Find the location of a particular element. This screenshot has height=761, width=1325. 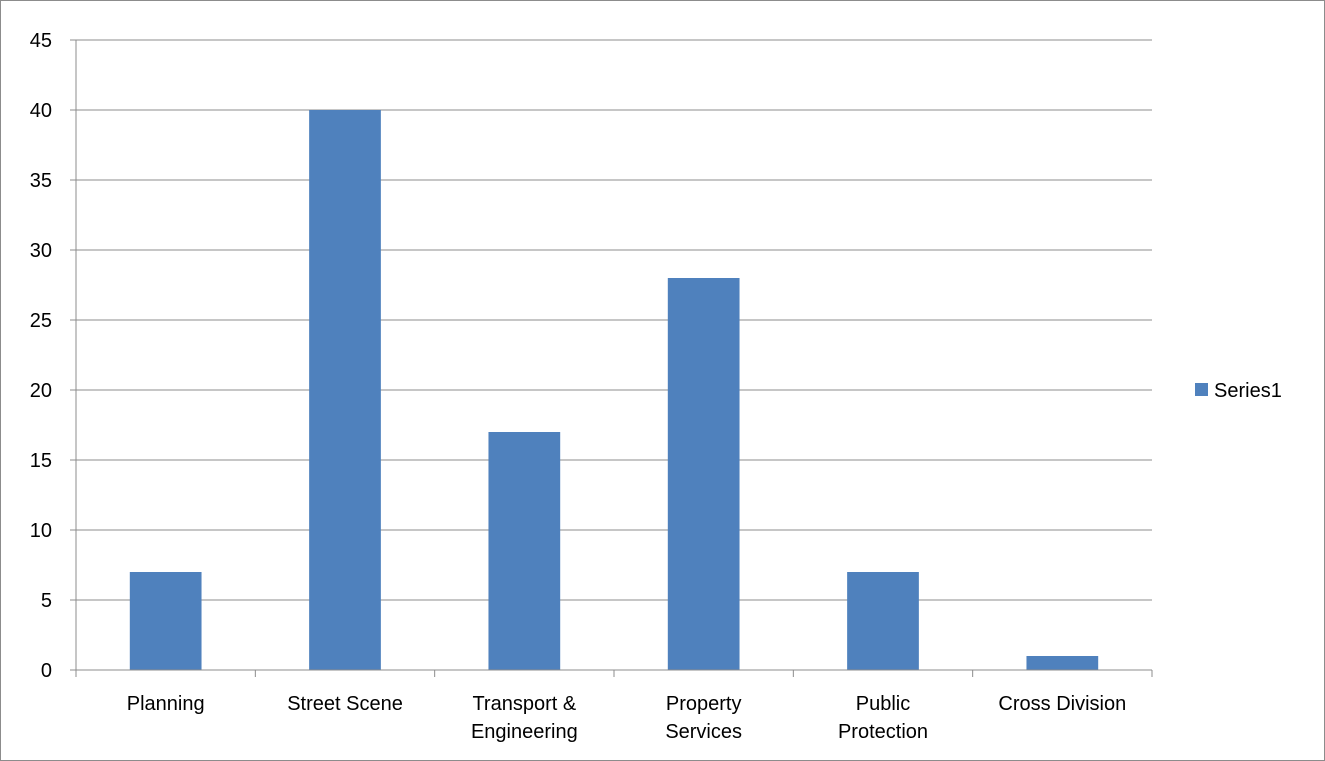

x-tick-label-line: Property is located at coordinates (704, 704).